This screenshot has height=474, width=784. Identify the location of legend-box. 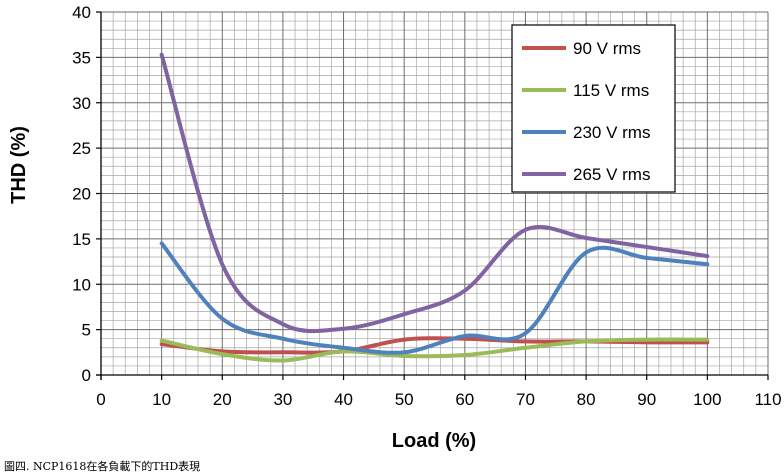
(593, 108).